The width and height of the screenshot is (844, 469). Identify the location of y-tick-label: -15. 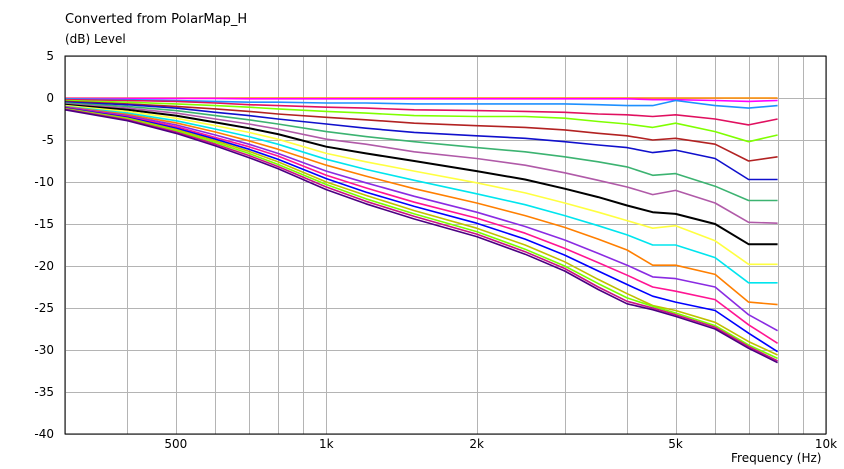
(44, 224).